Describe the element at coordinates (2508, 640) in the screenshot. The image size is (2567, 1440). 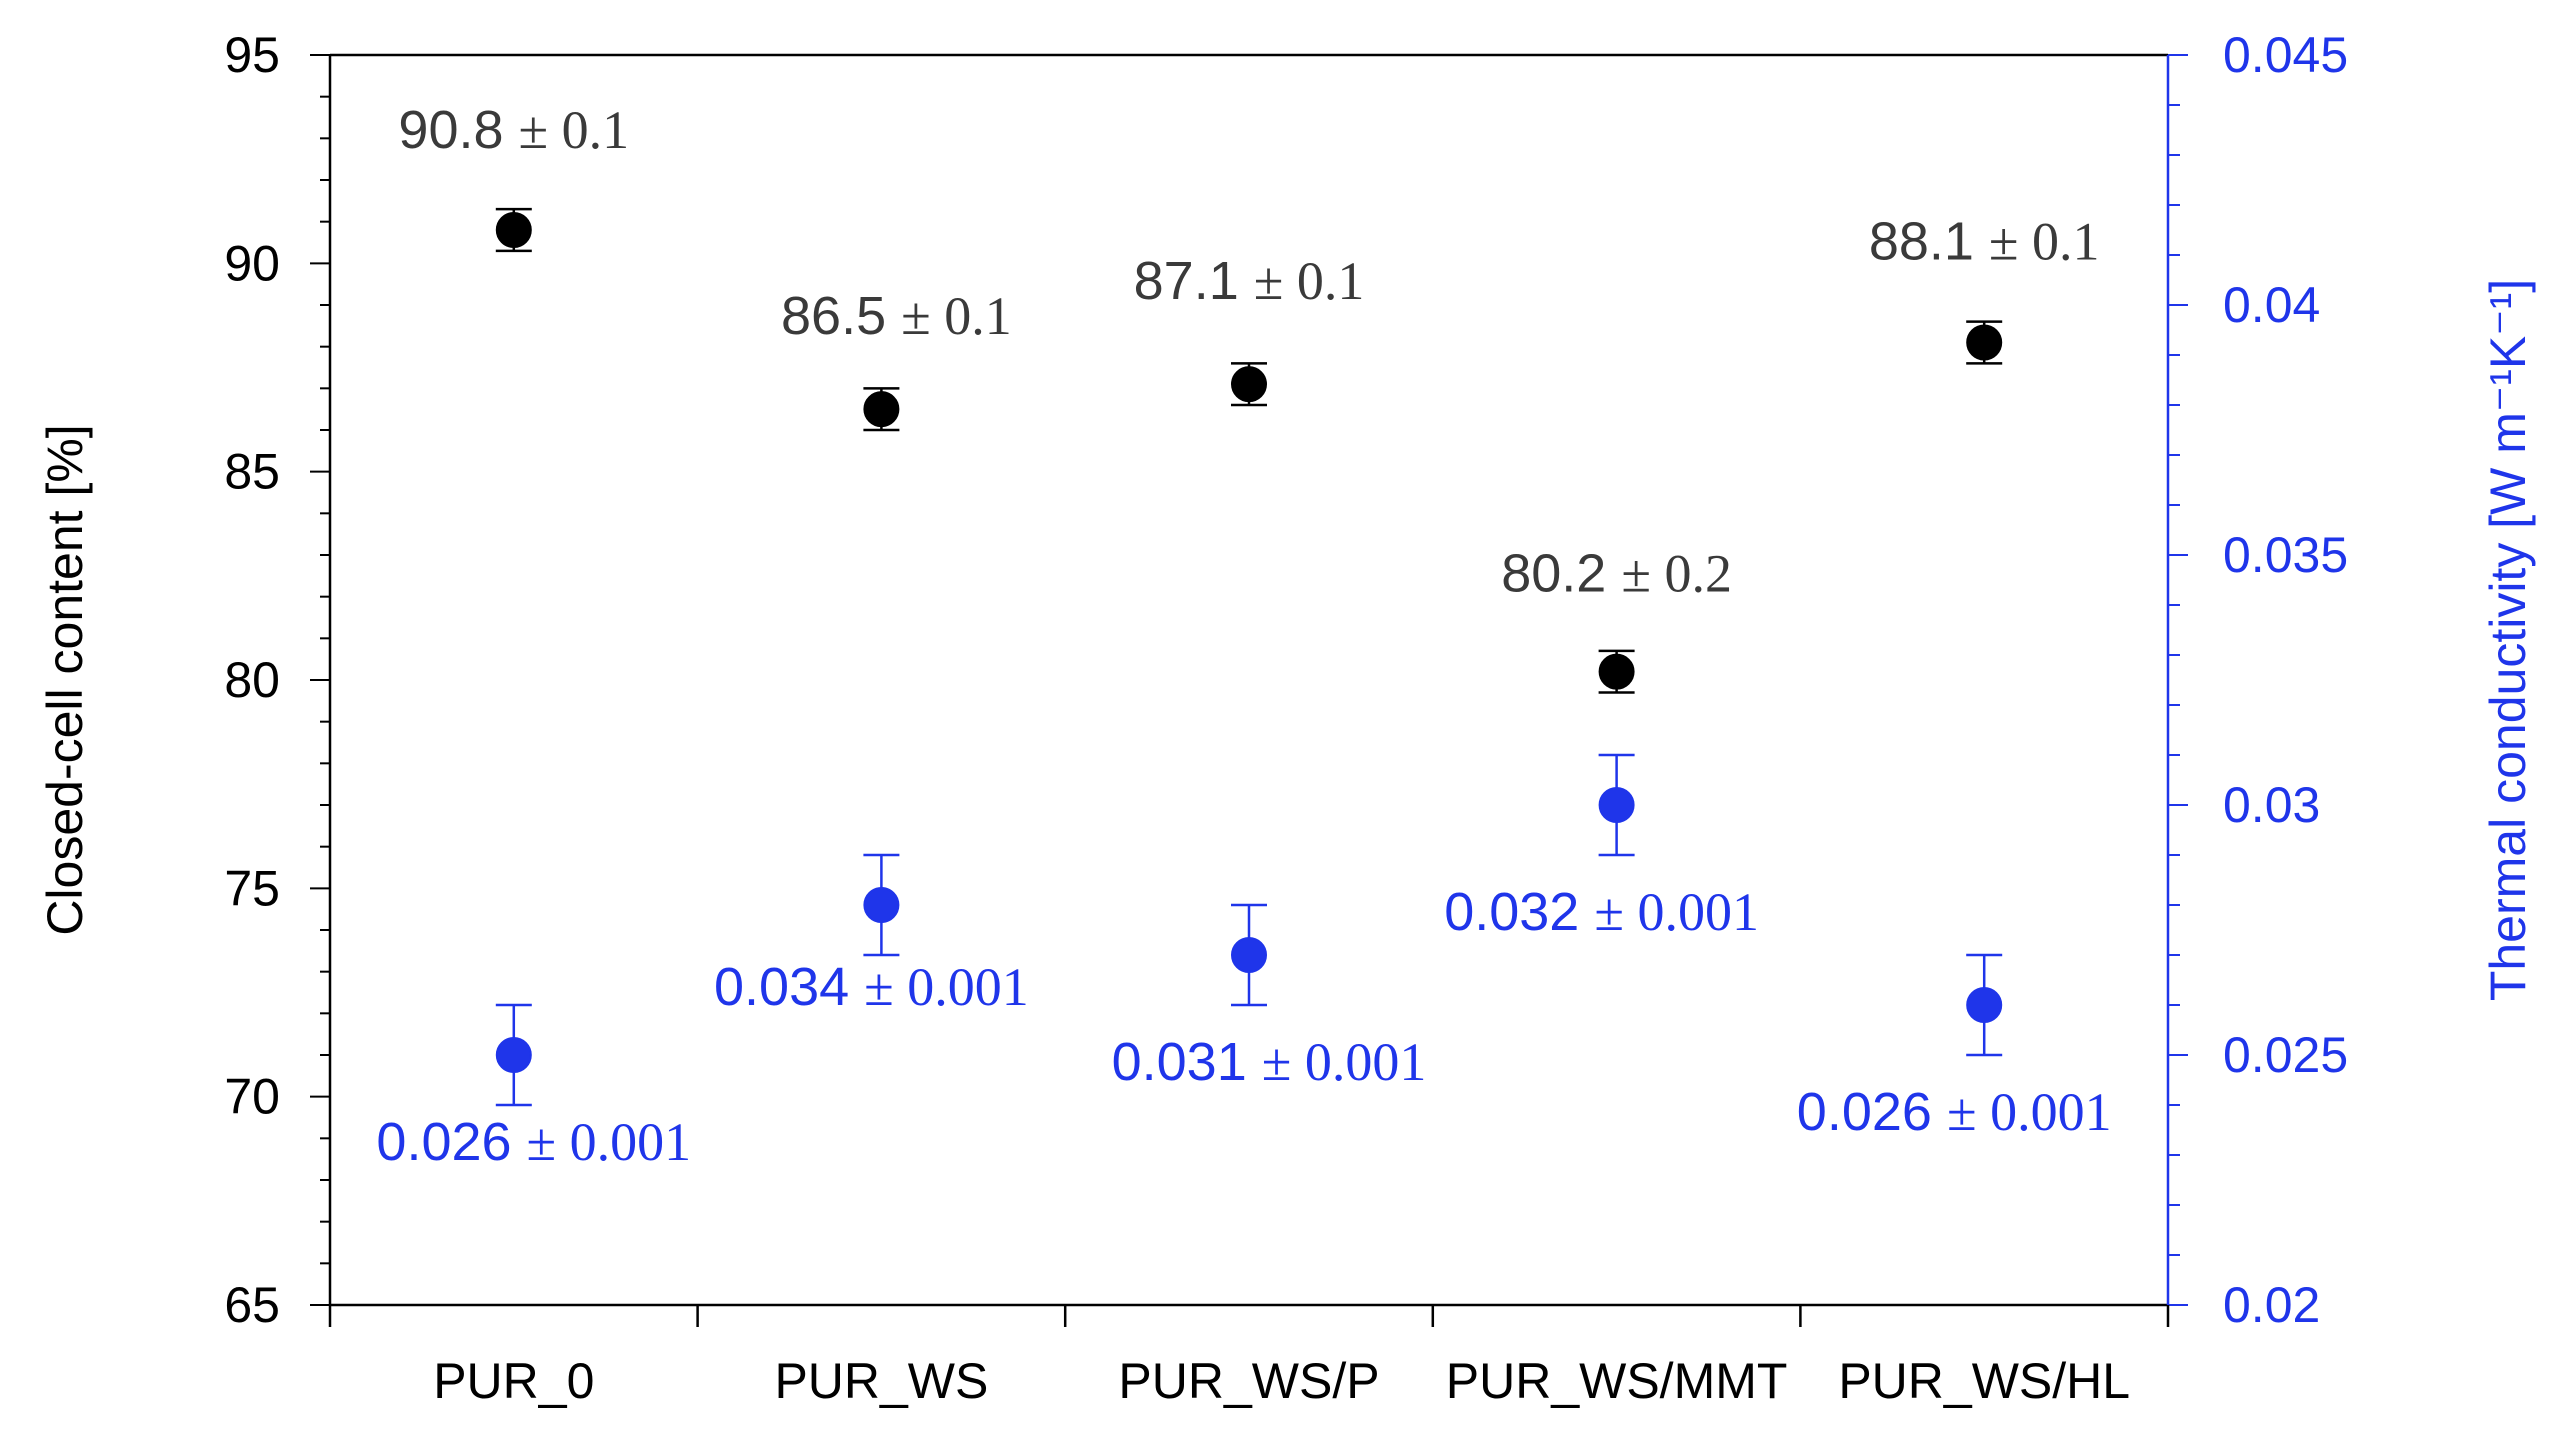
I see `y2-axis-title: Thermal conductivity [W m⁻¹K⁻¹]` at that location.